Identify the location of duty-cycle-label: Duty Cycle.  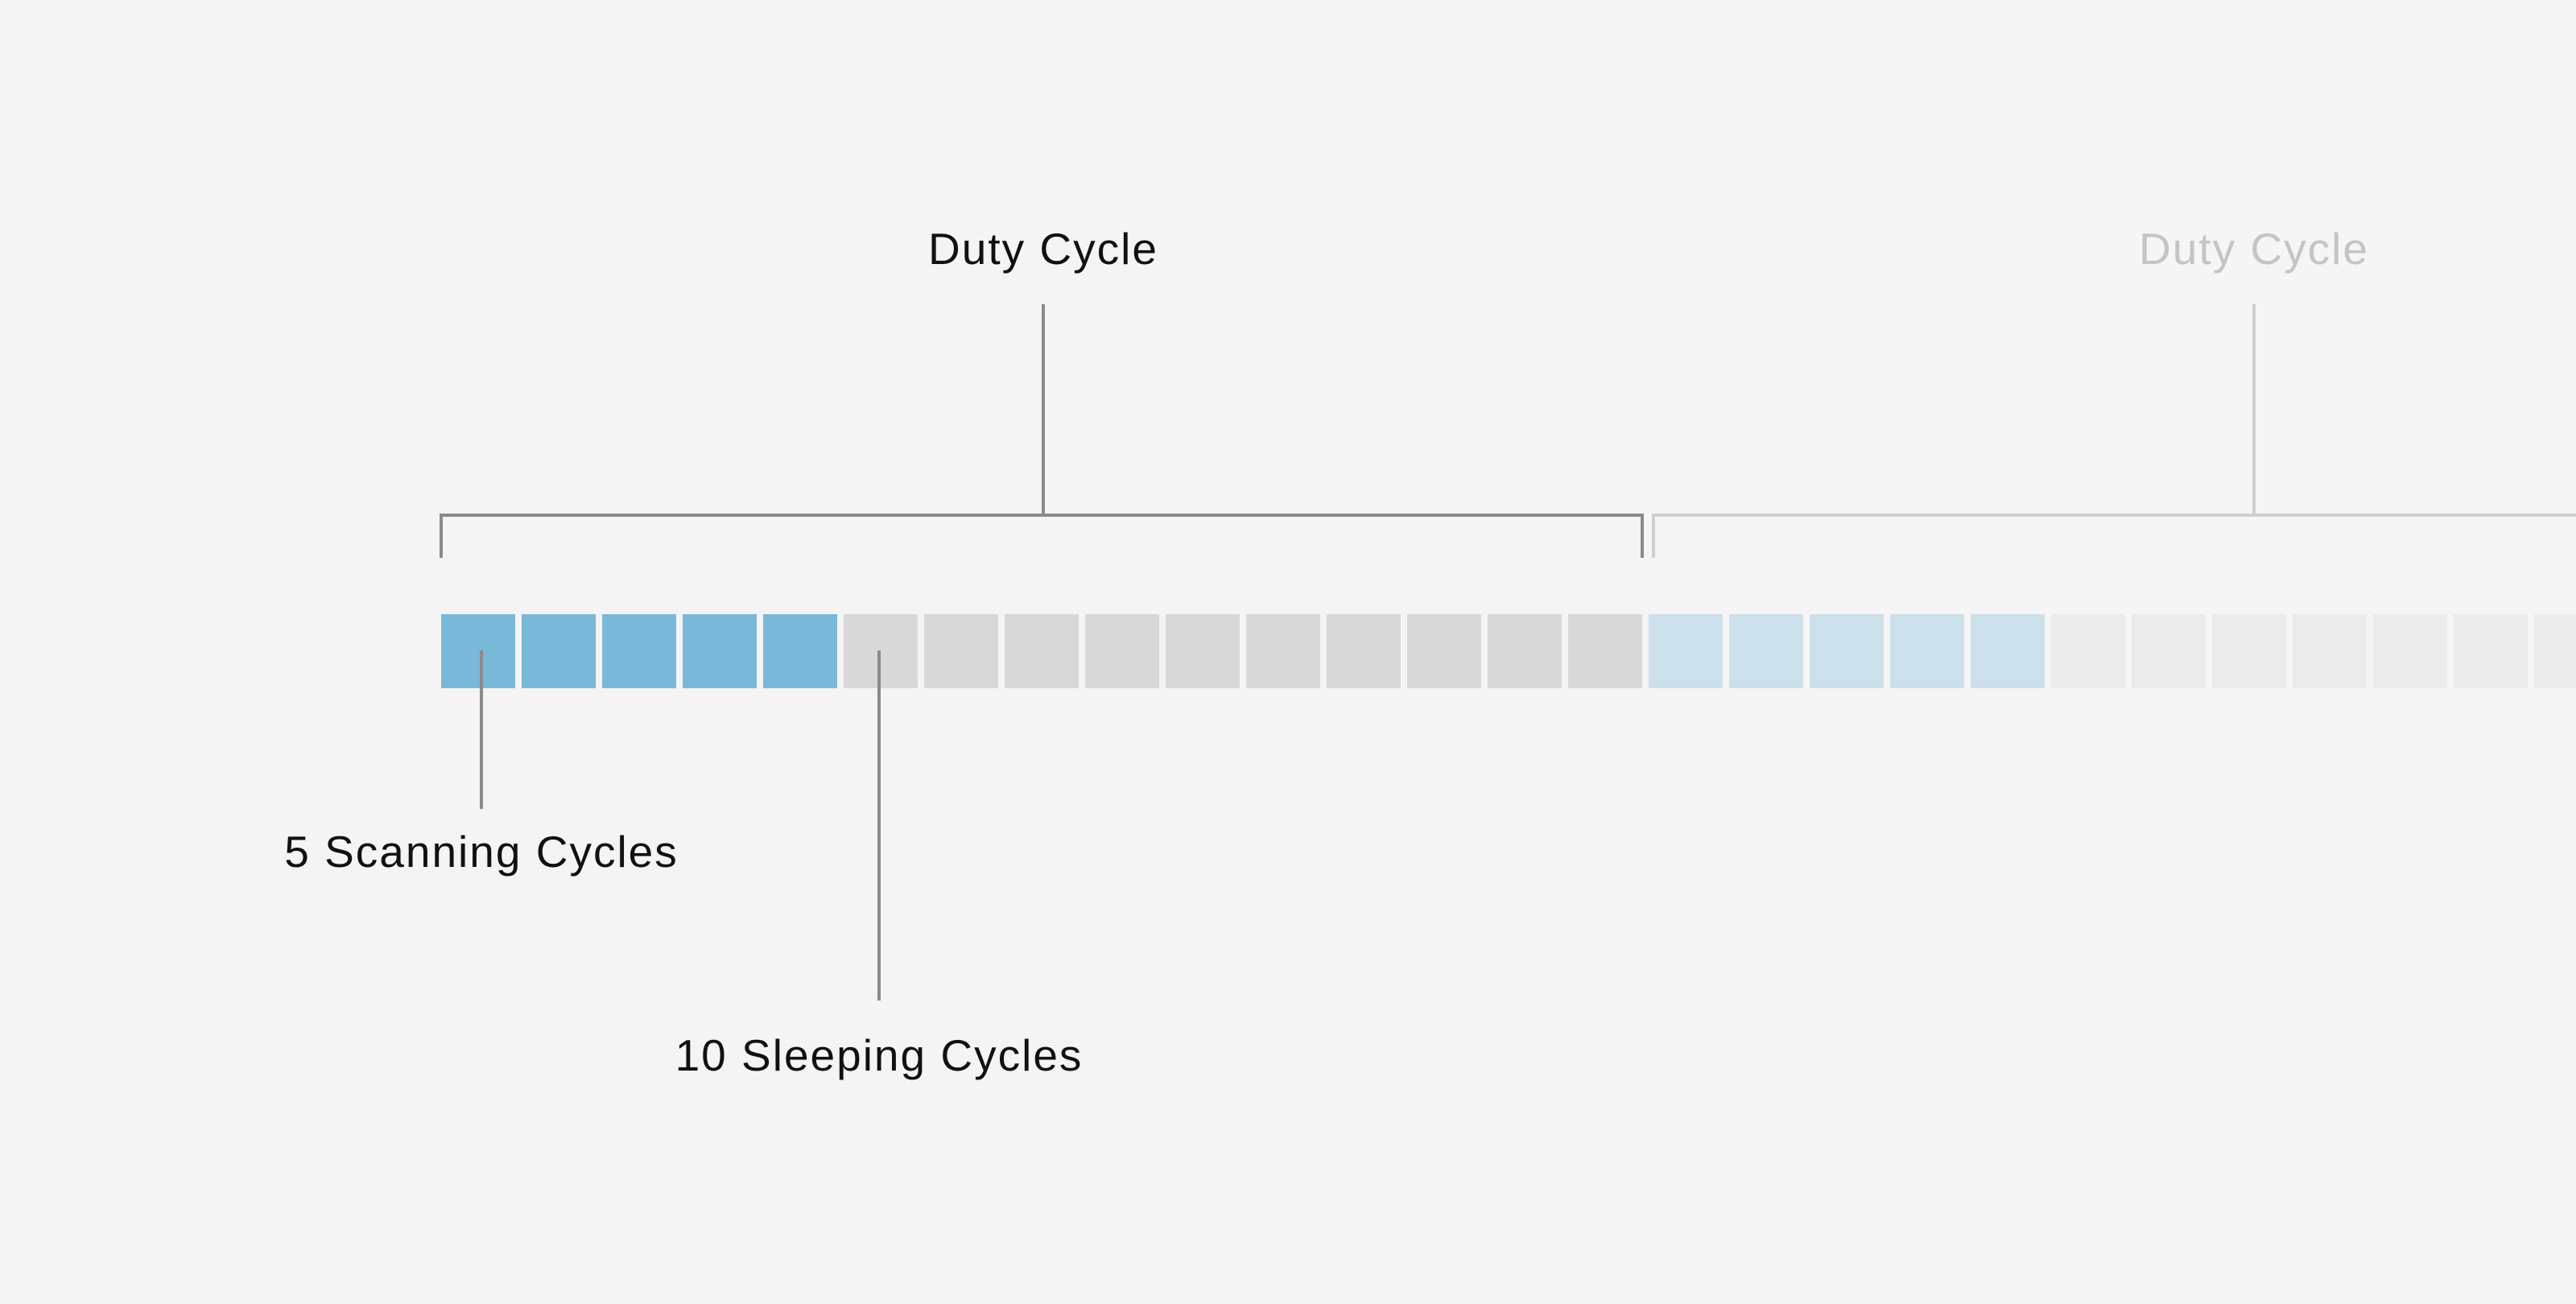
(1043, 249).